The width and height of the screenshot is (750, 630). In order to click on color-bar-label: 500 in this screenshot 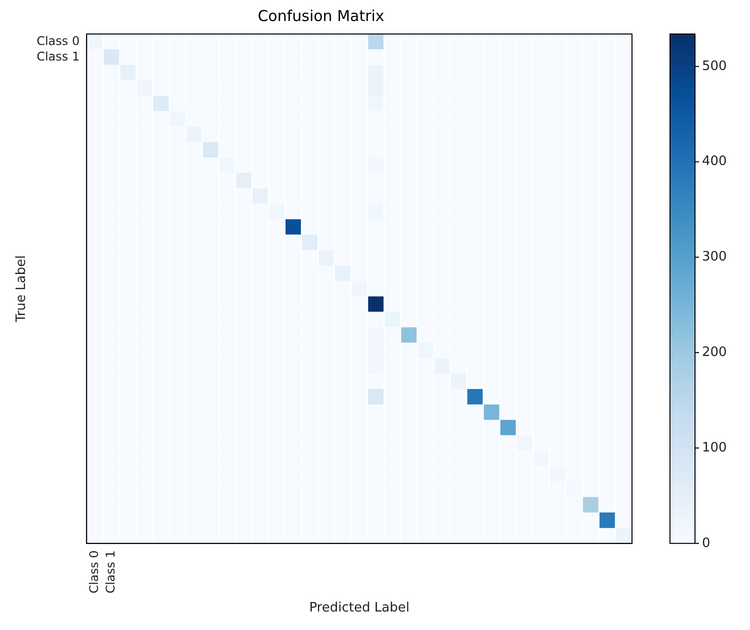, I will do `click(714, 66)`.